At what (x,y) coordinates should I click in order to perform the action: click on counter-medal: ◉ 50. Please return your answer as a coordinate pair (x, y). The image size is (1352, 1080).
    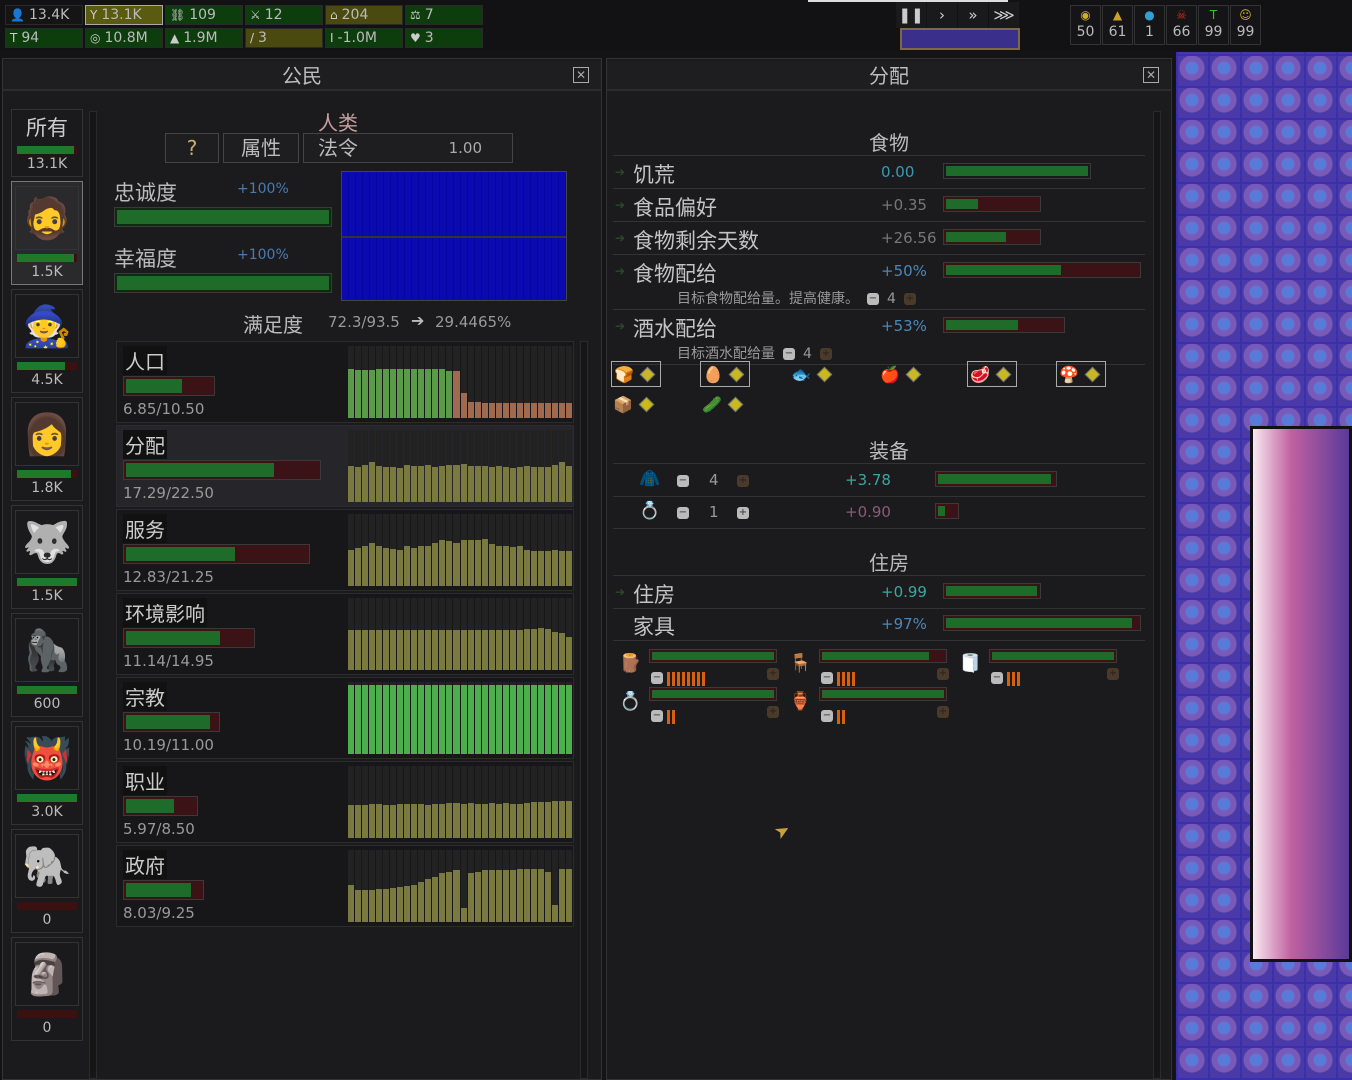
    Looking at the image, I should click on (1085, 25).